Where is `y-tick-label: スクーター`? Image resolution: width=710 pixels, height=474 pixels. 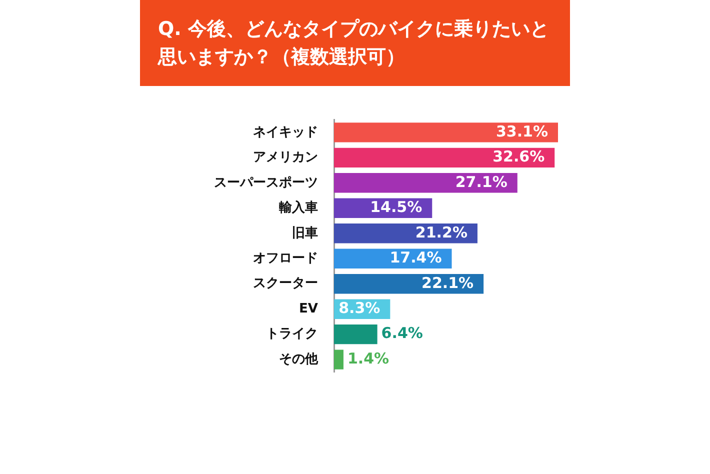
y-tick-label: スクーター is located at coordinates (285, 284).